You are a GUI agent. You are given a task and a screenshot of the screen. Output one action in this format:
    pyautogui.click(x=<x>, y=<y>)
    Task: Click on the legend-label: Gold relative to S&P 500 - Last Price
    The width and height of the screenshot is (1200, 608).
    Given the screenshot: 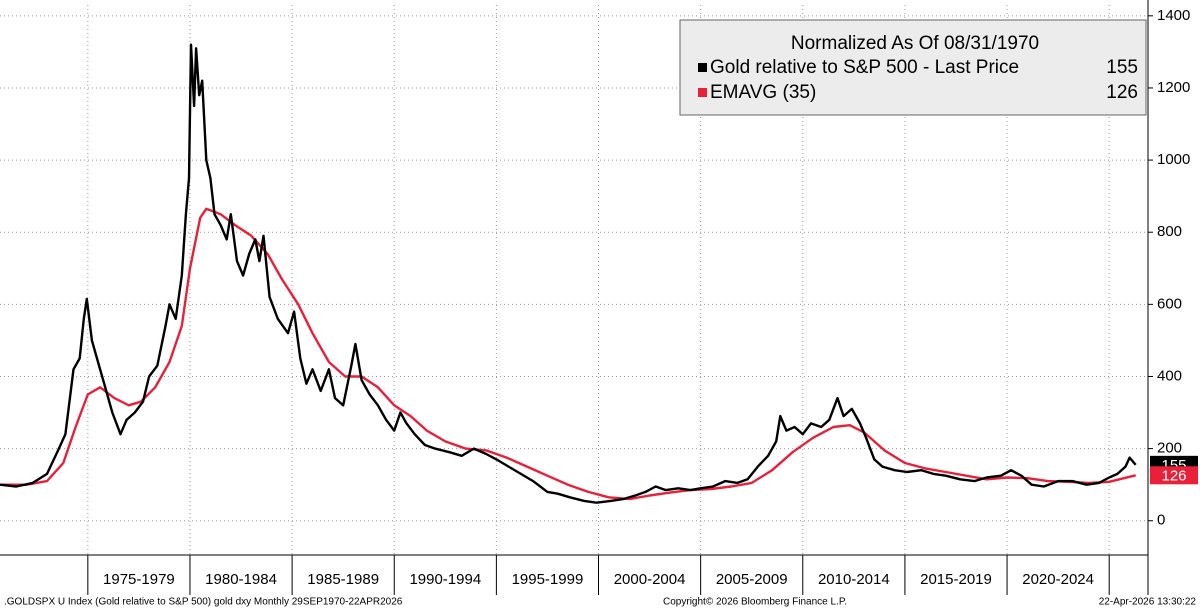 What is the action you would take?
    pyautogui.click(x=864, y=67)
    